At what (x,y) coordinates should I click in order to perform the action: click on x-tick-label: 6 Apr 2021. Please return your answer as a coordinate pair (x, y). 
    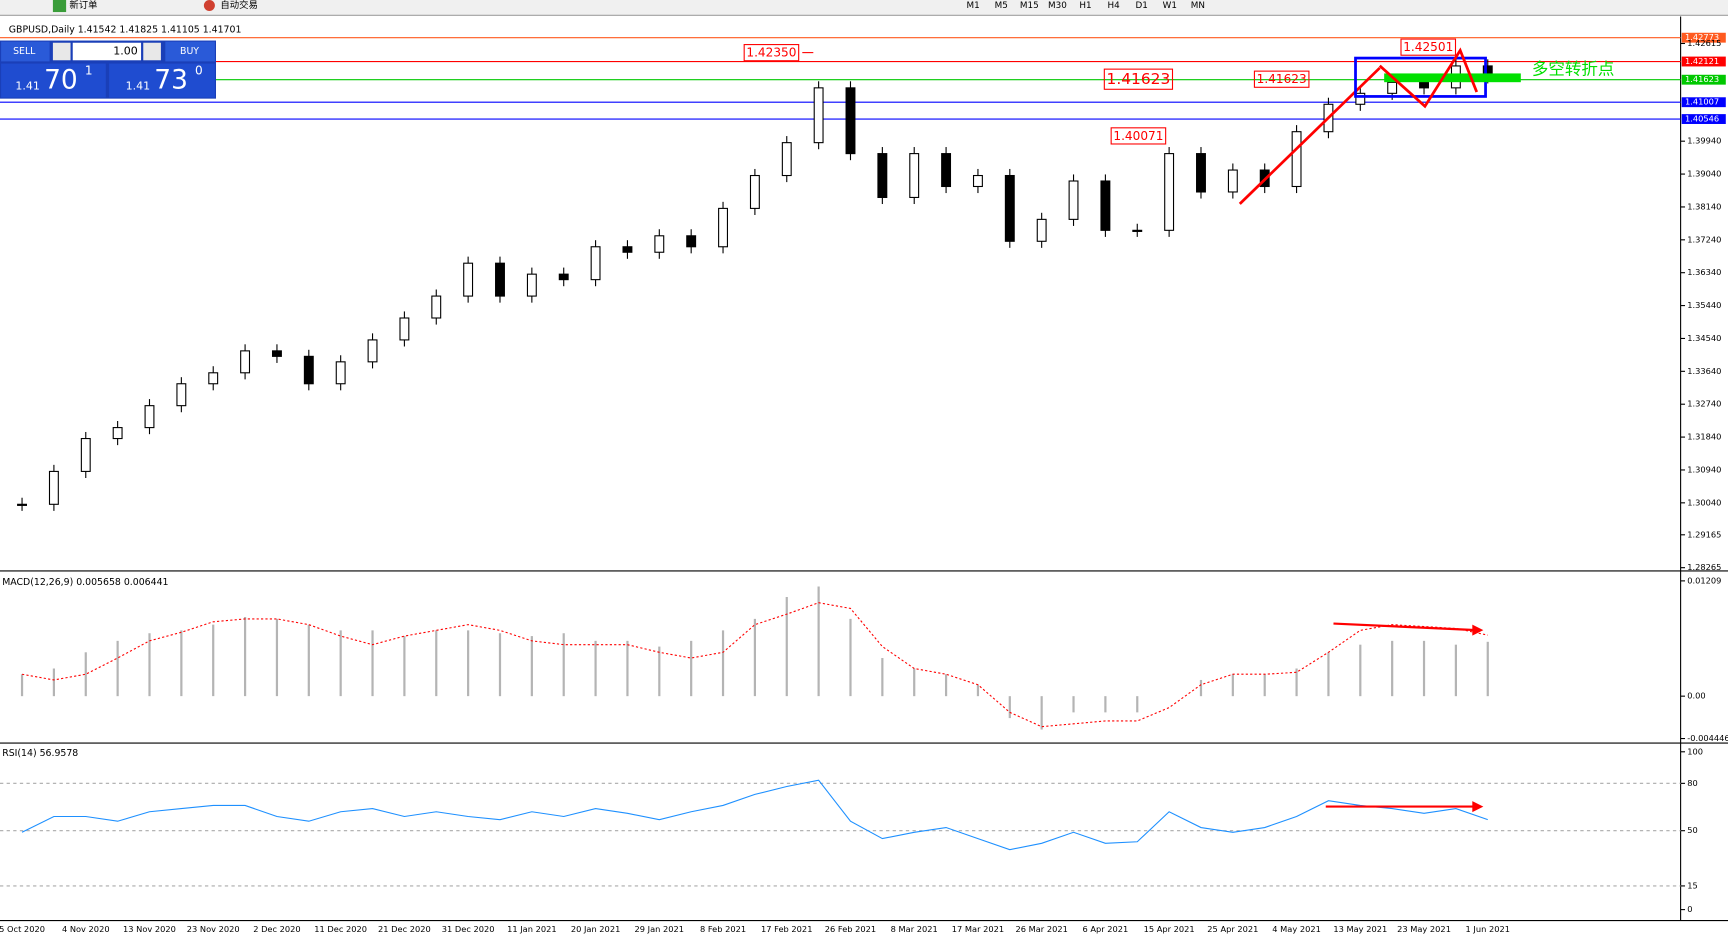
    Looking at the image, I should click on (1105, 929).